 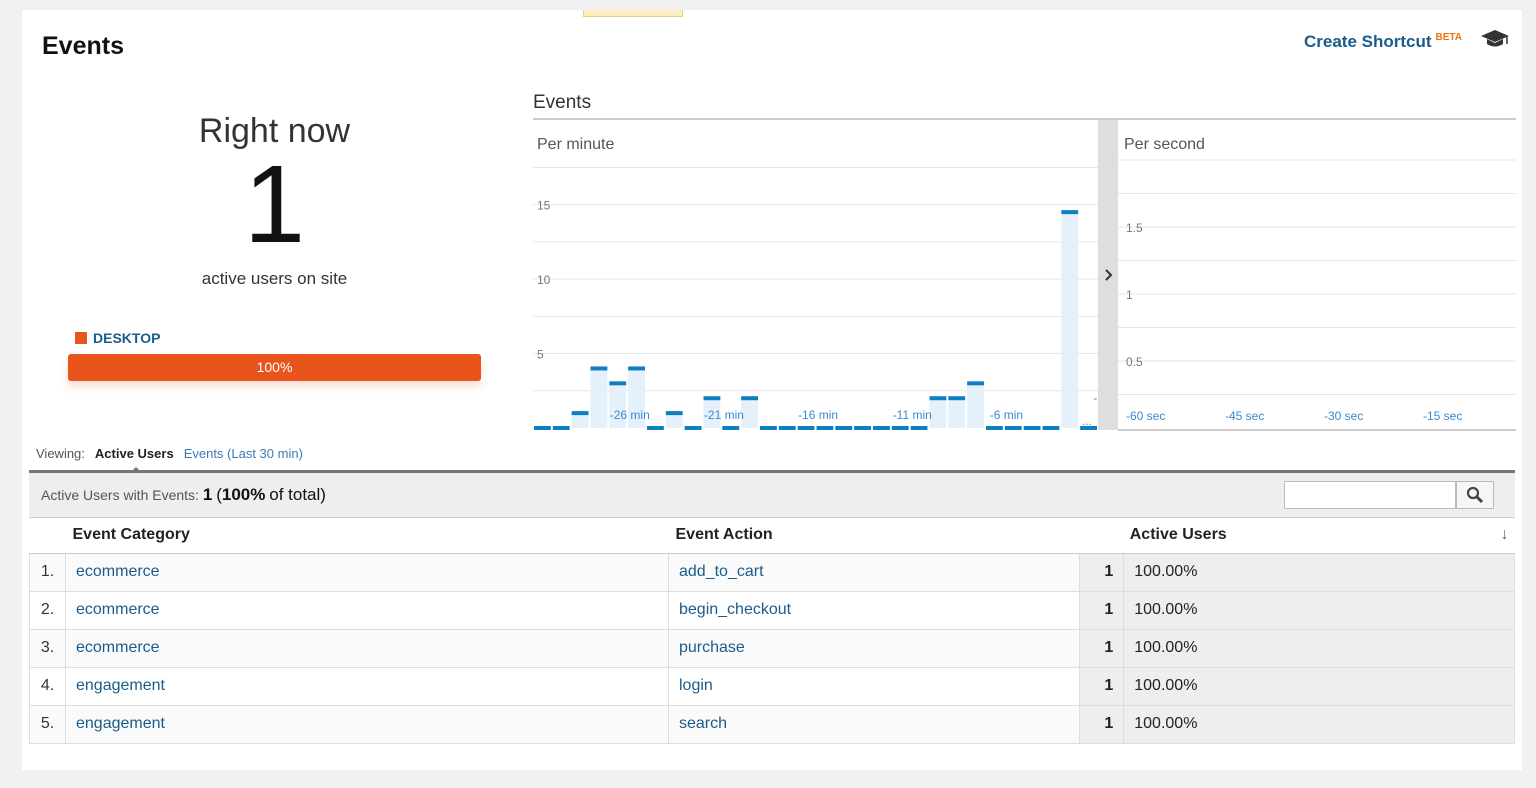 I want to click on chart-title-rule, so click(x=1024, y=119).